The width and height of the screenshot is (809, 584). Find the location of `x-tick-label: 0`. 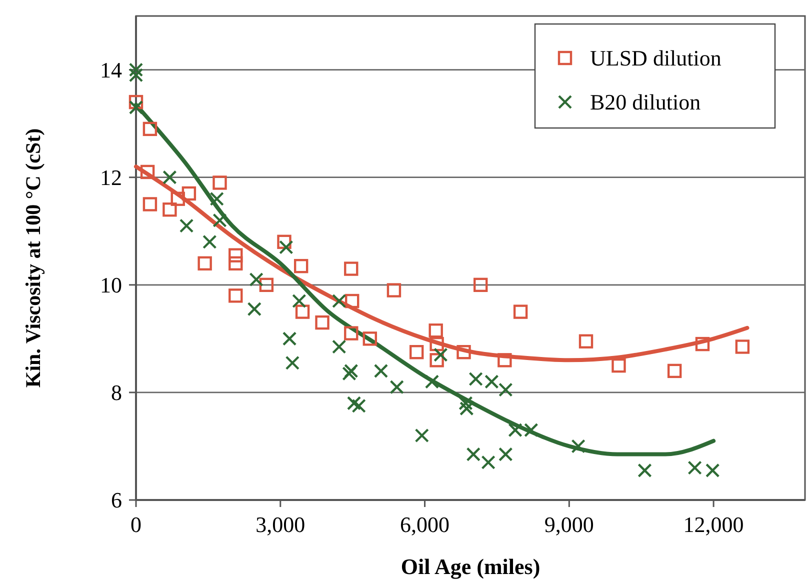

x-tick-label: 0 is located at coordinates (136, 524).